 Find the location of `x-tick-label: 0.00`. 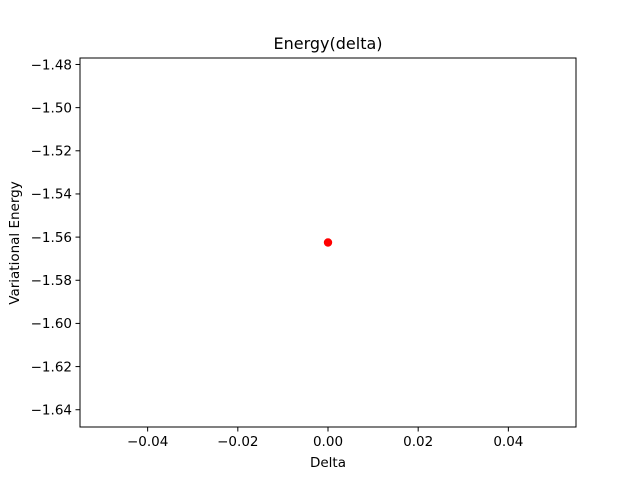

x-tick-label: 0.00 is located at coordinates (328, 442).